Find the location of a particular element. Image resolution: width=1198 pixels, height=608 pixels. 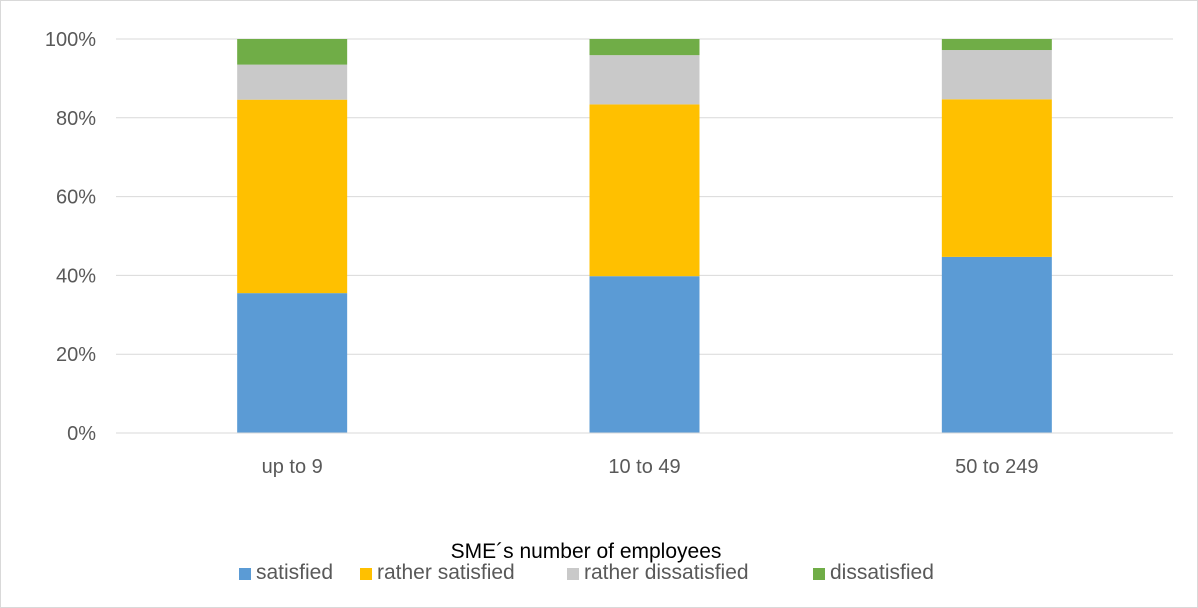

y-axis-tick-labels: 0% 20% 40% 60% 80% 100% is located at coordinates (70, 237).